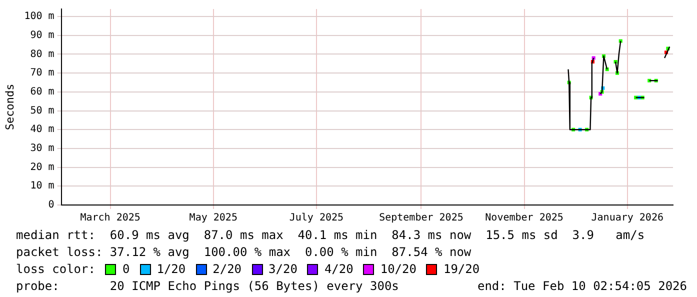 The width and height of the screenshot is (697, 297). I want to click on legend-label: 1/20, so click(171, 269).